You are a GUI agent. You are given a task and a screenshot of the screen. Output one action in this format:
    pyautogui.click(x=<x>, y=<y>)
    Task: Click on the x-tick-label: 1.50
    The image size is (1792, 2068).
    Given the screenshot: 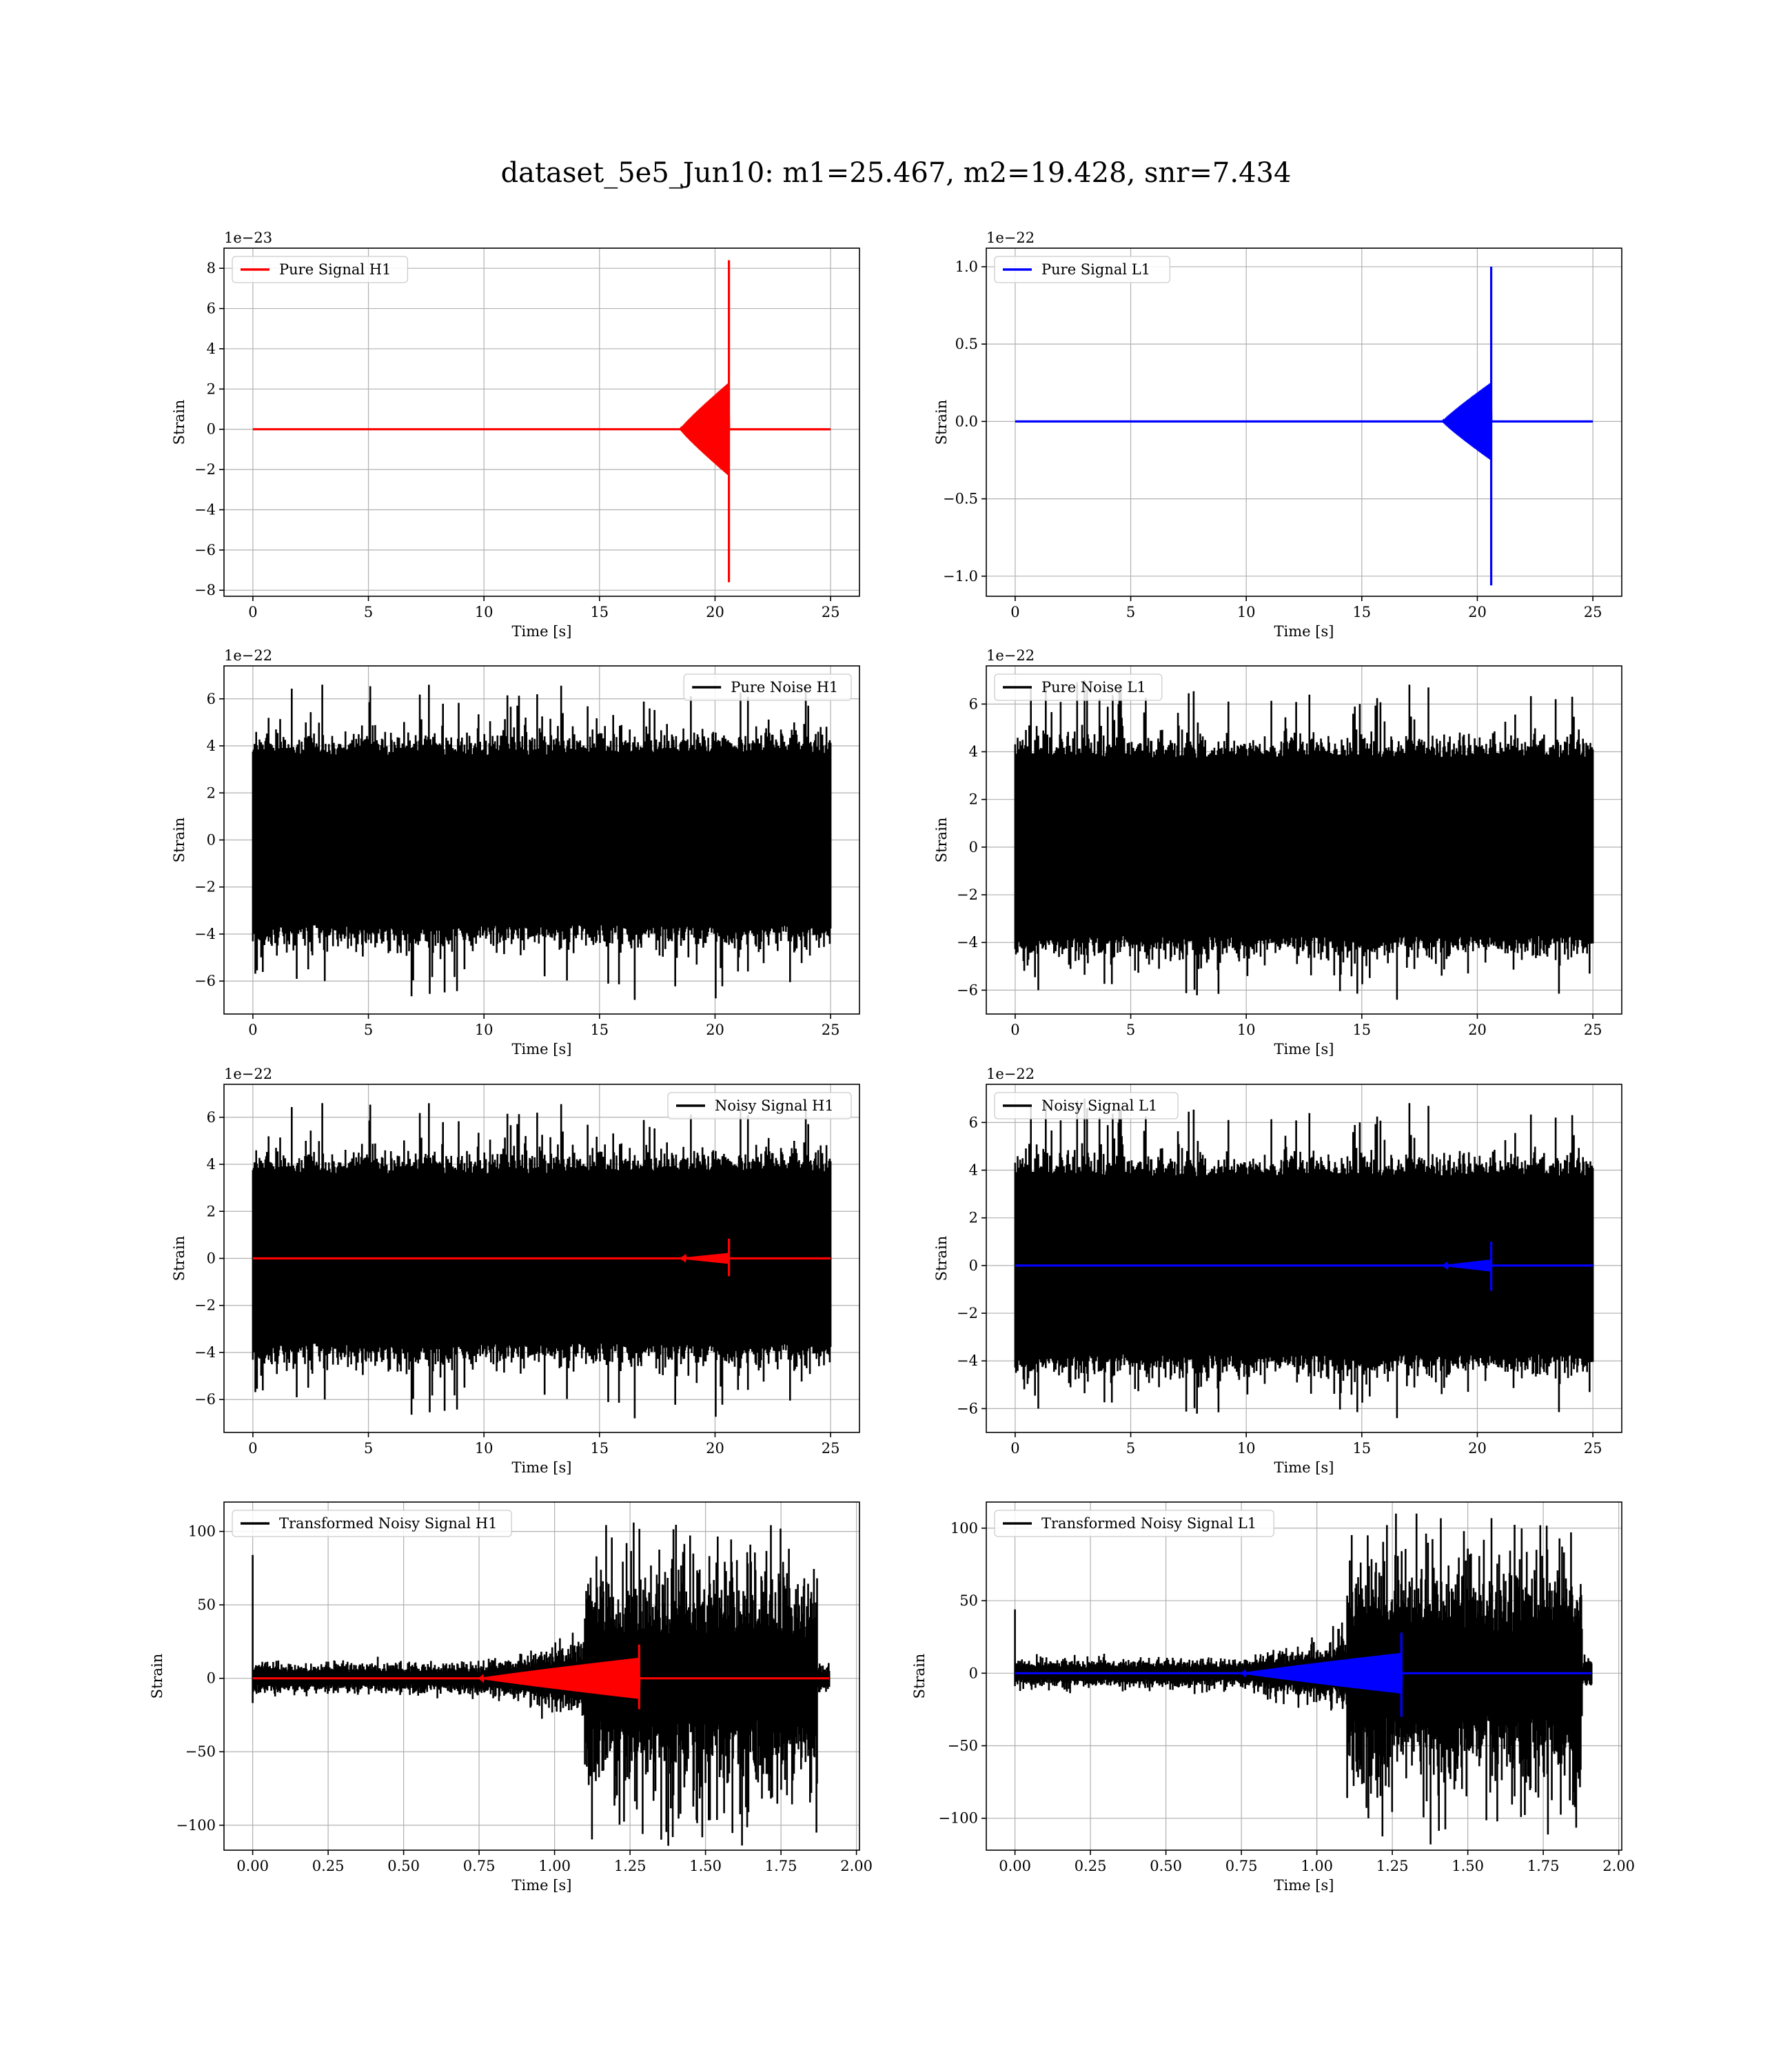 What is the action you would take?
    pyautogui.click(x=705, y=1866)
    